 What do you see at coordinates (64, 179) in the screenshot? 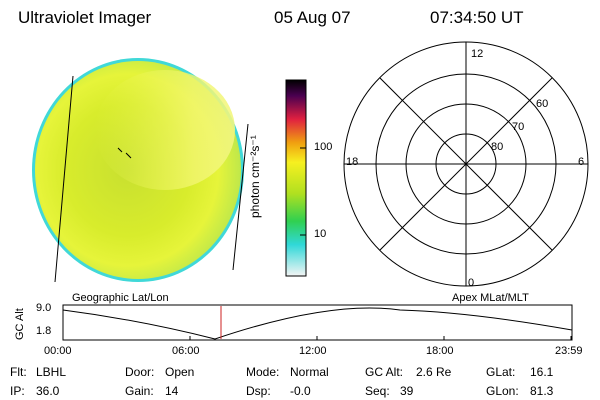
I see `terminator-line-left` at bounding box center [64, 179].